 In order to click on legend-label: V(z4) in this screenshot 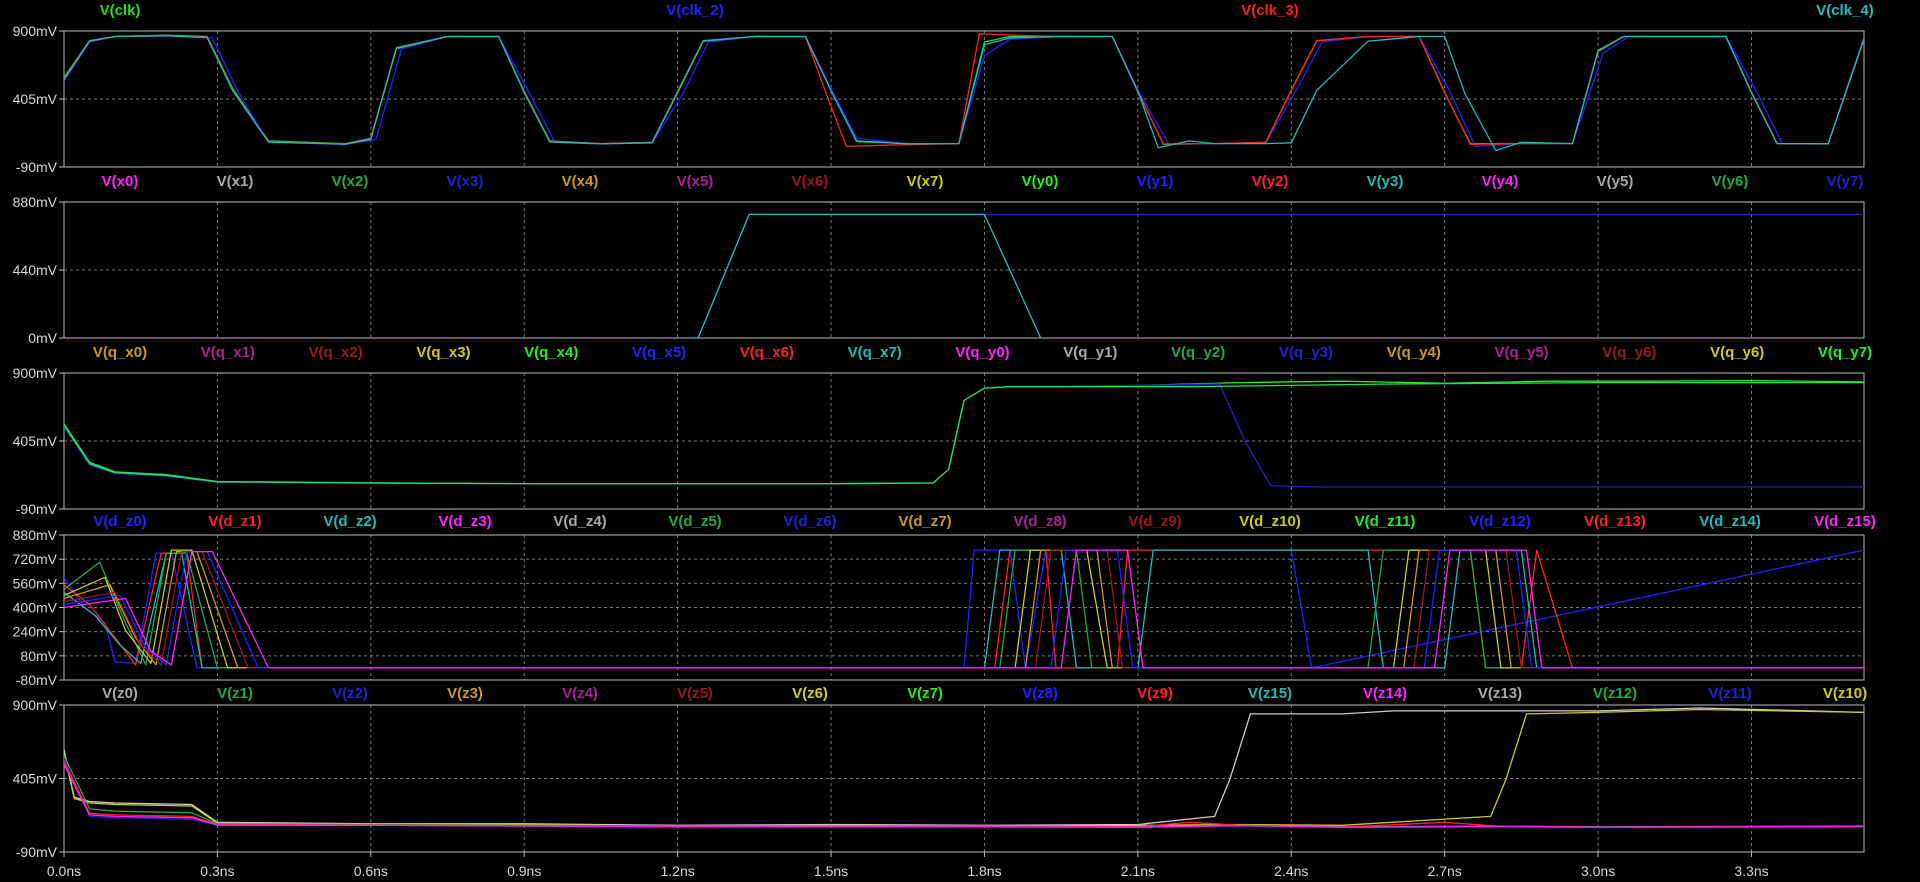, I will do `click(580, 693)`.